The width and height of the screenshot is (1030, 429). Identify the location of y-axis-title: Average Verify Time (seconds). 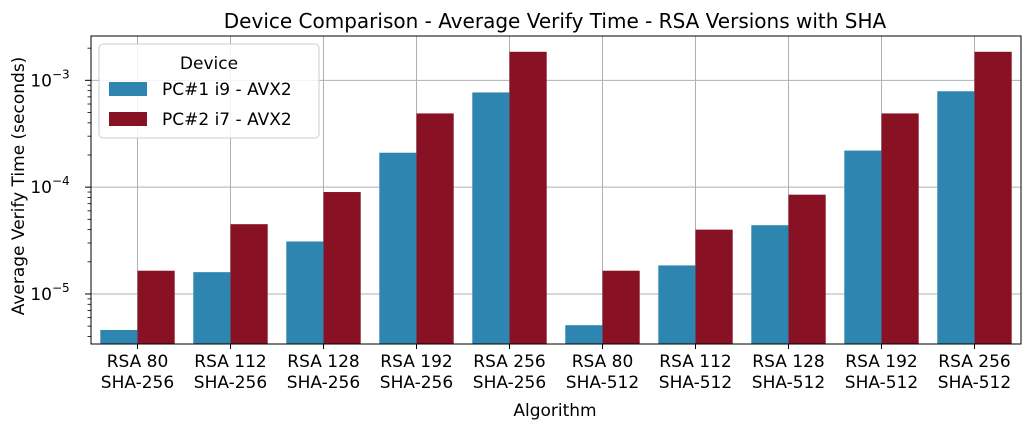
(19, 186).